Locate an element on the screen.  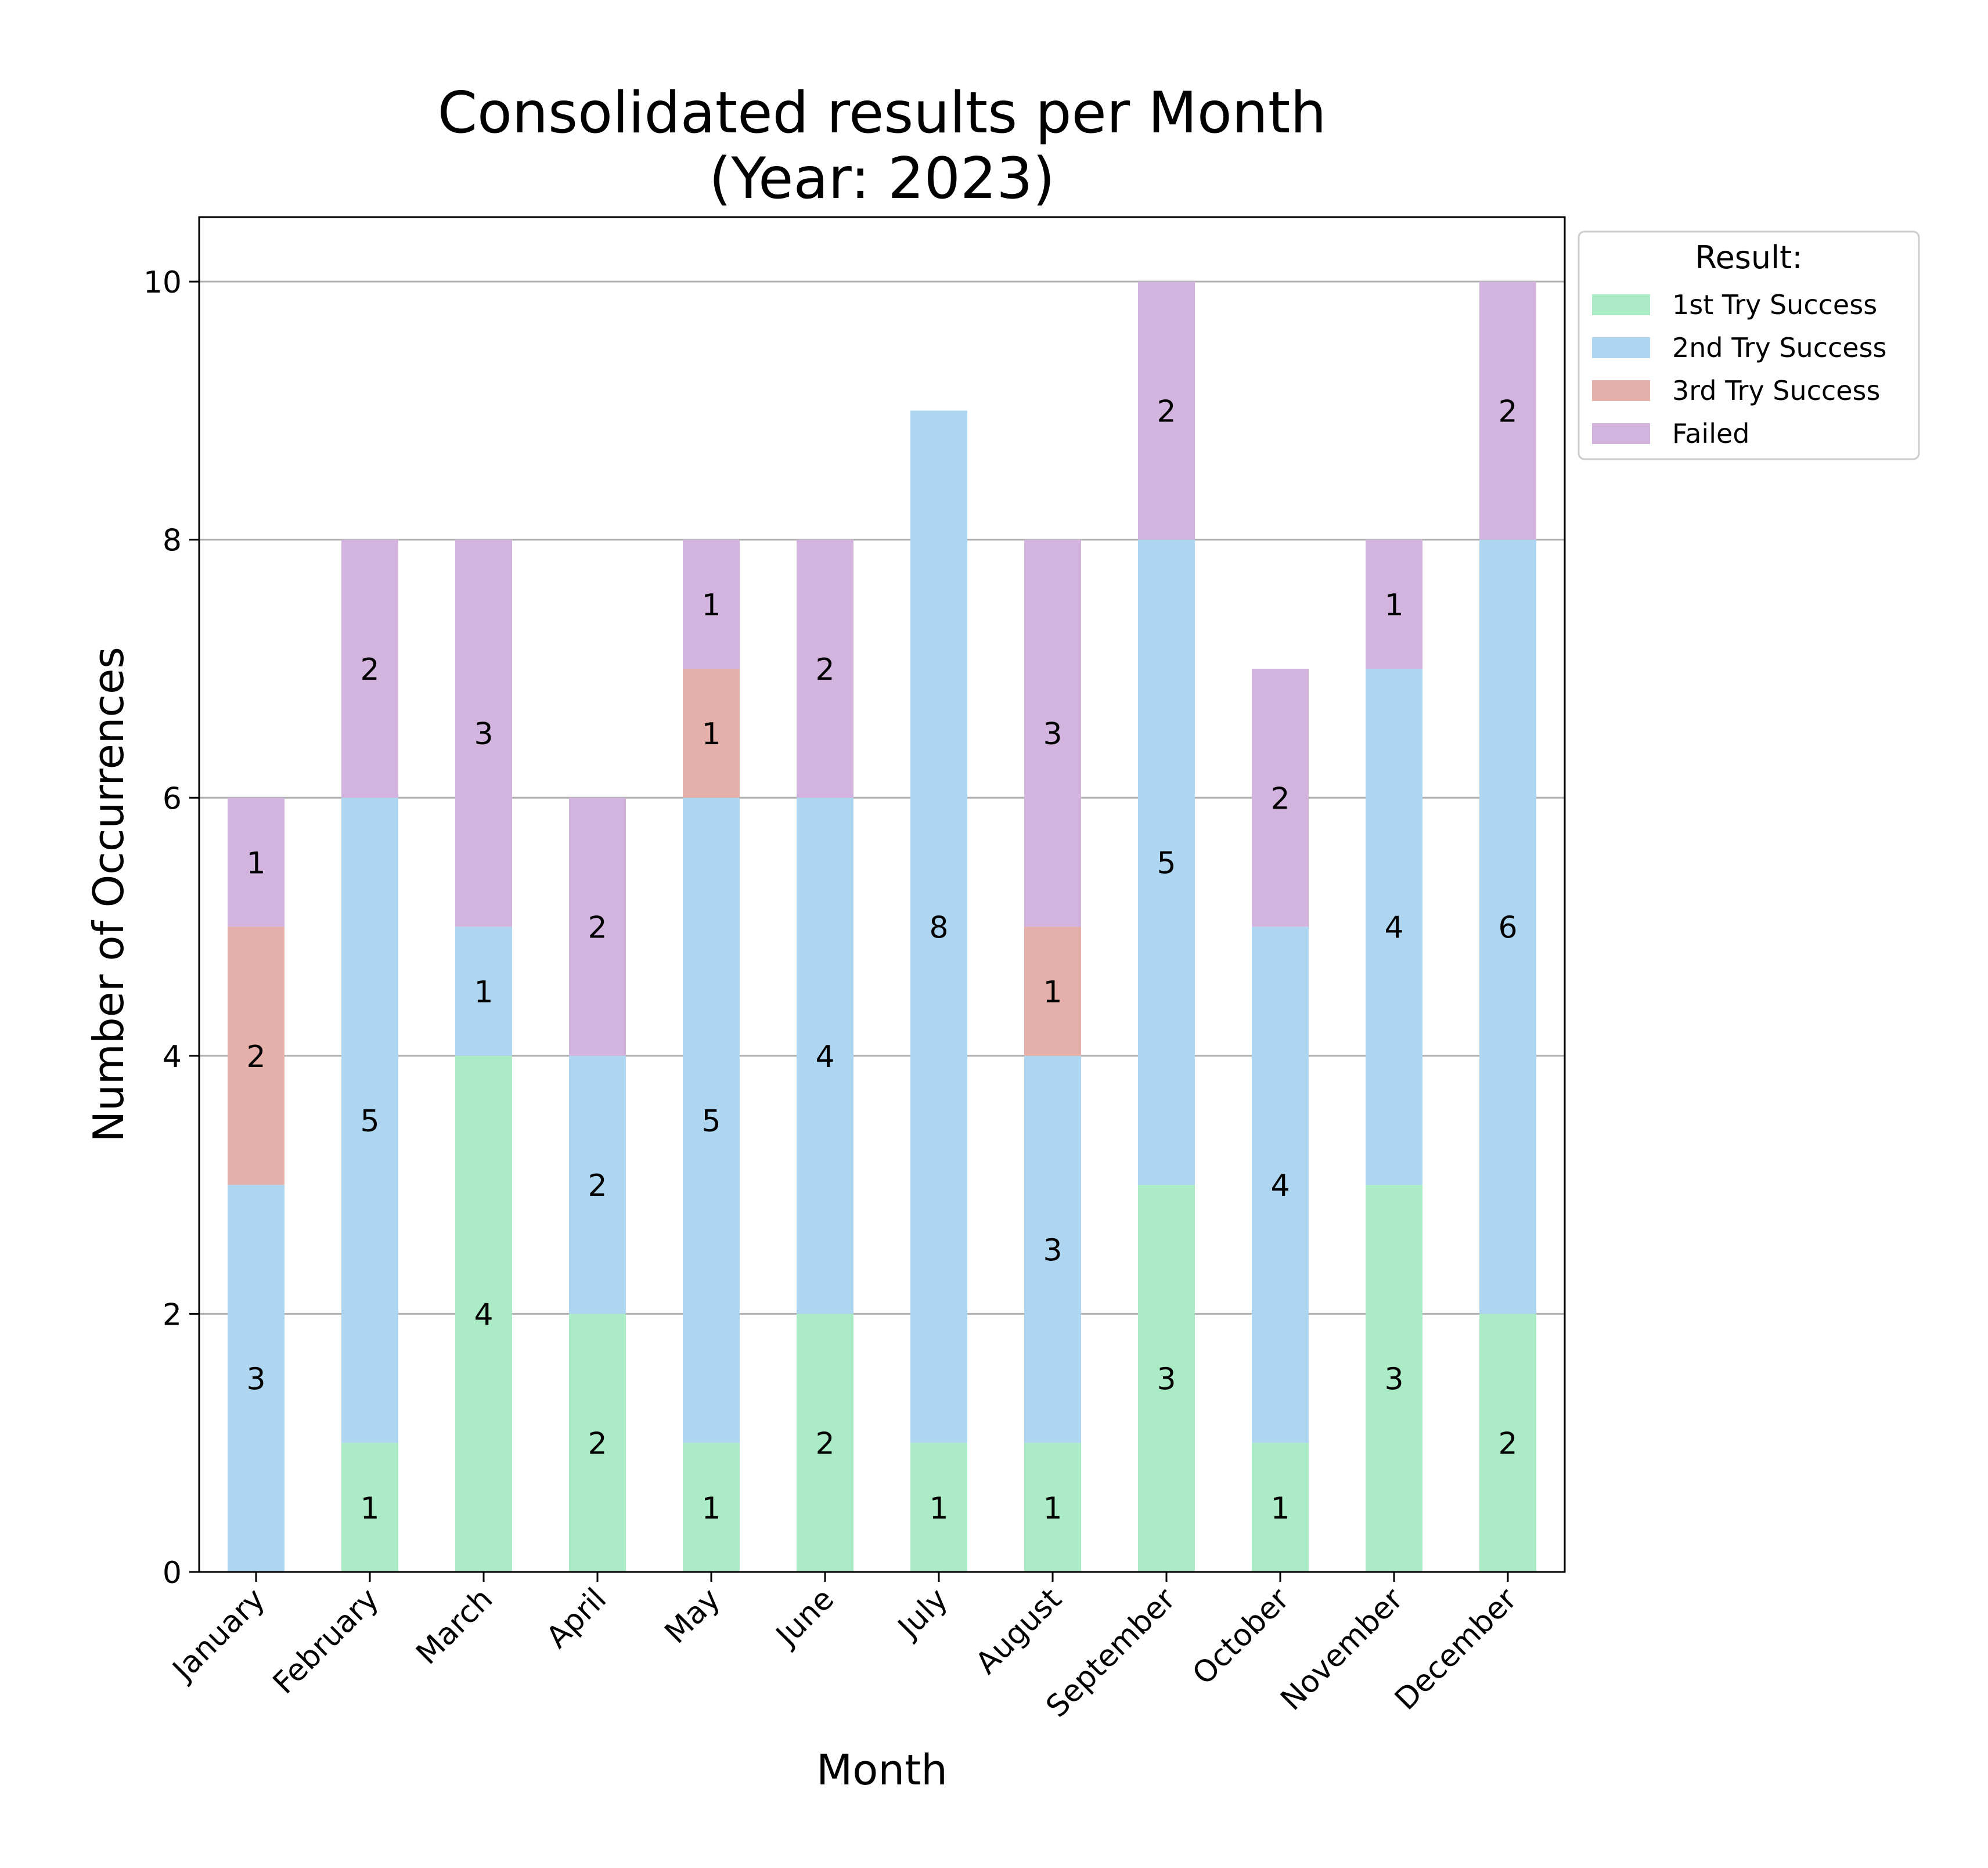
y-tick-label: 0 is located at coordinates (172, 1574).